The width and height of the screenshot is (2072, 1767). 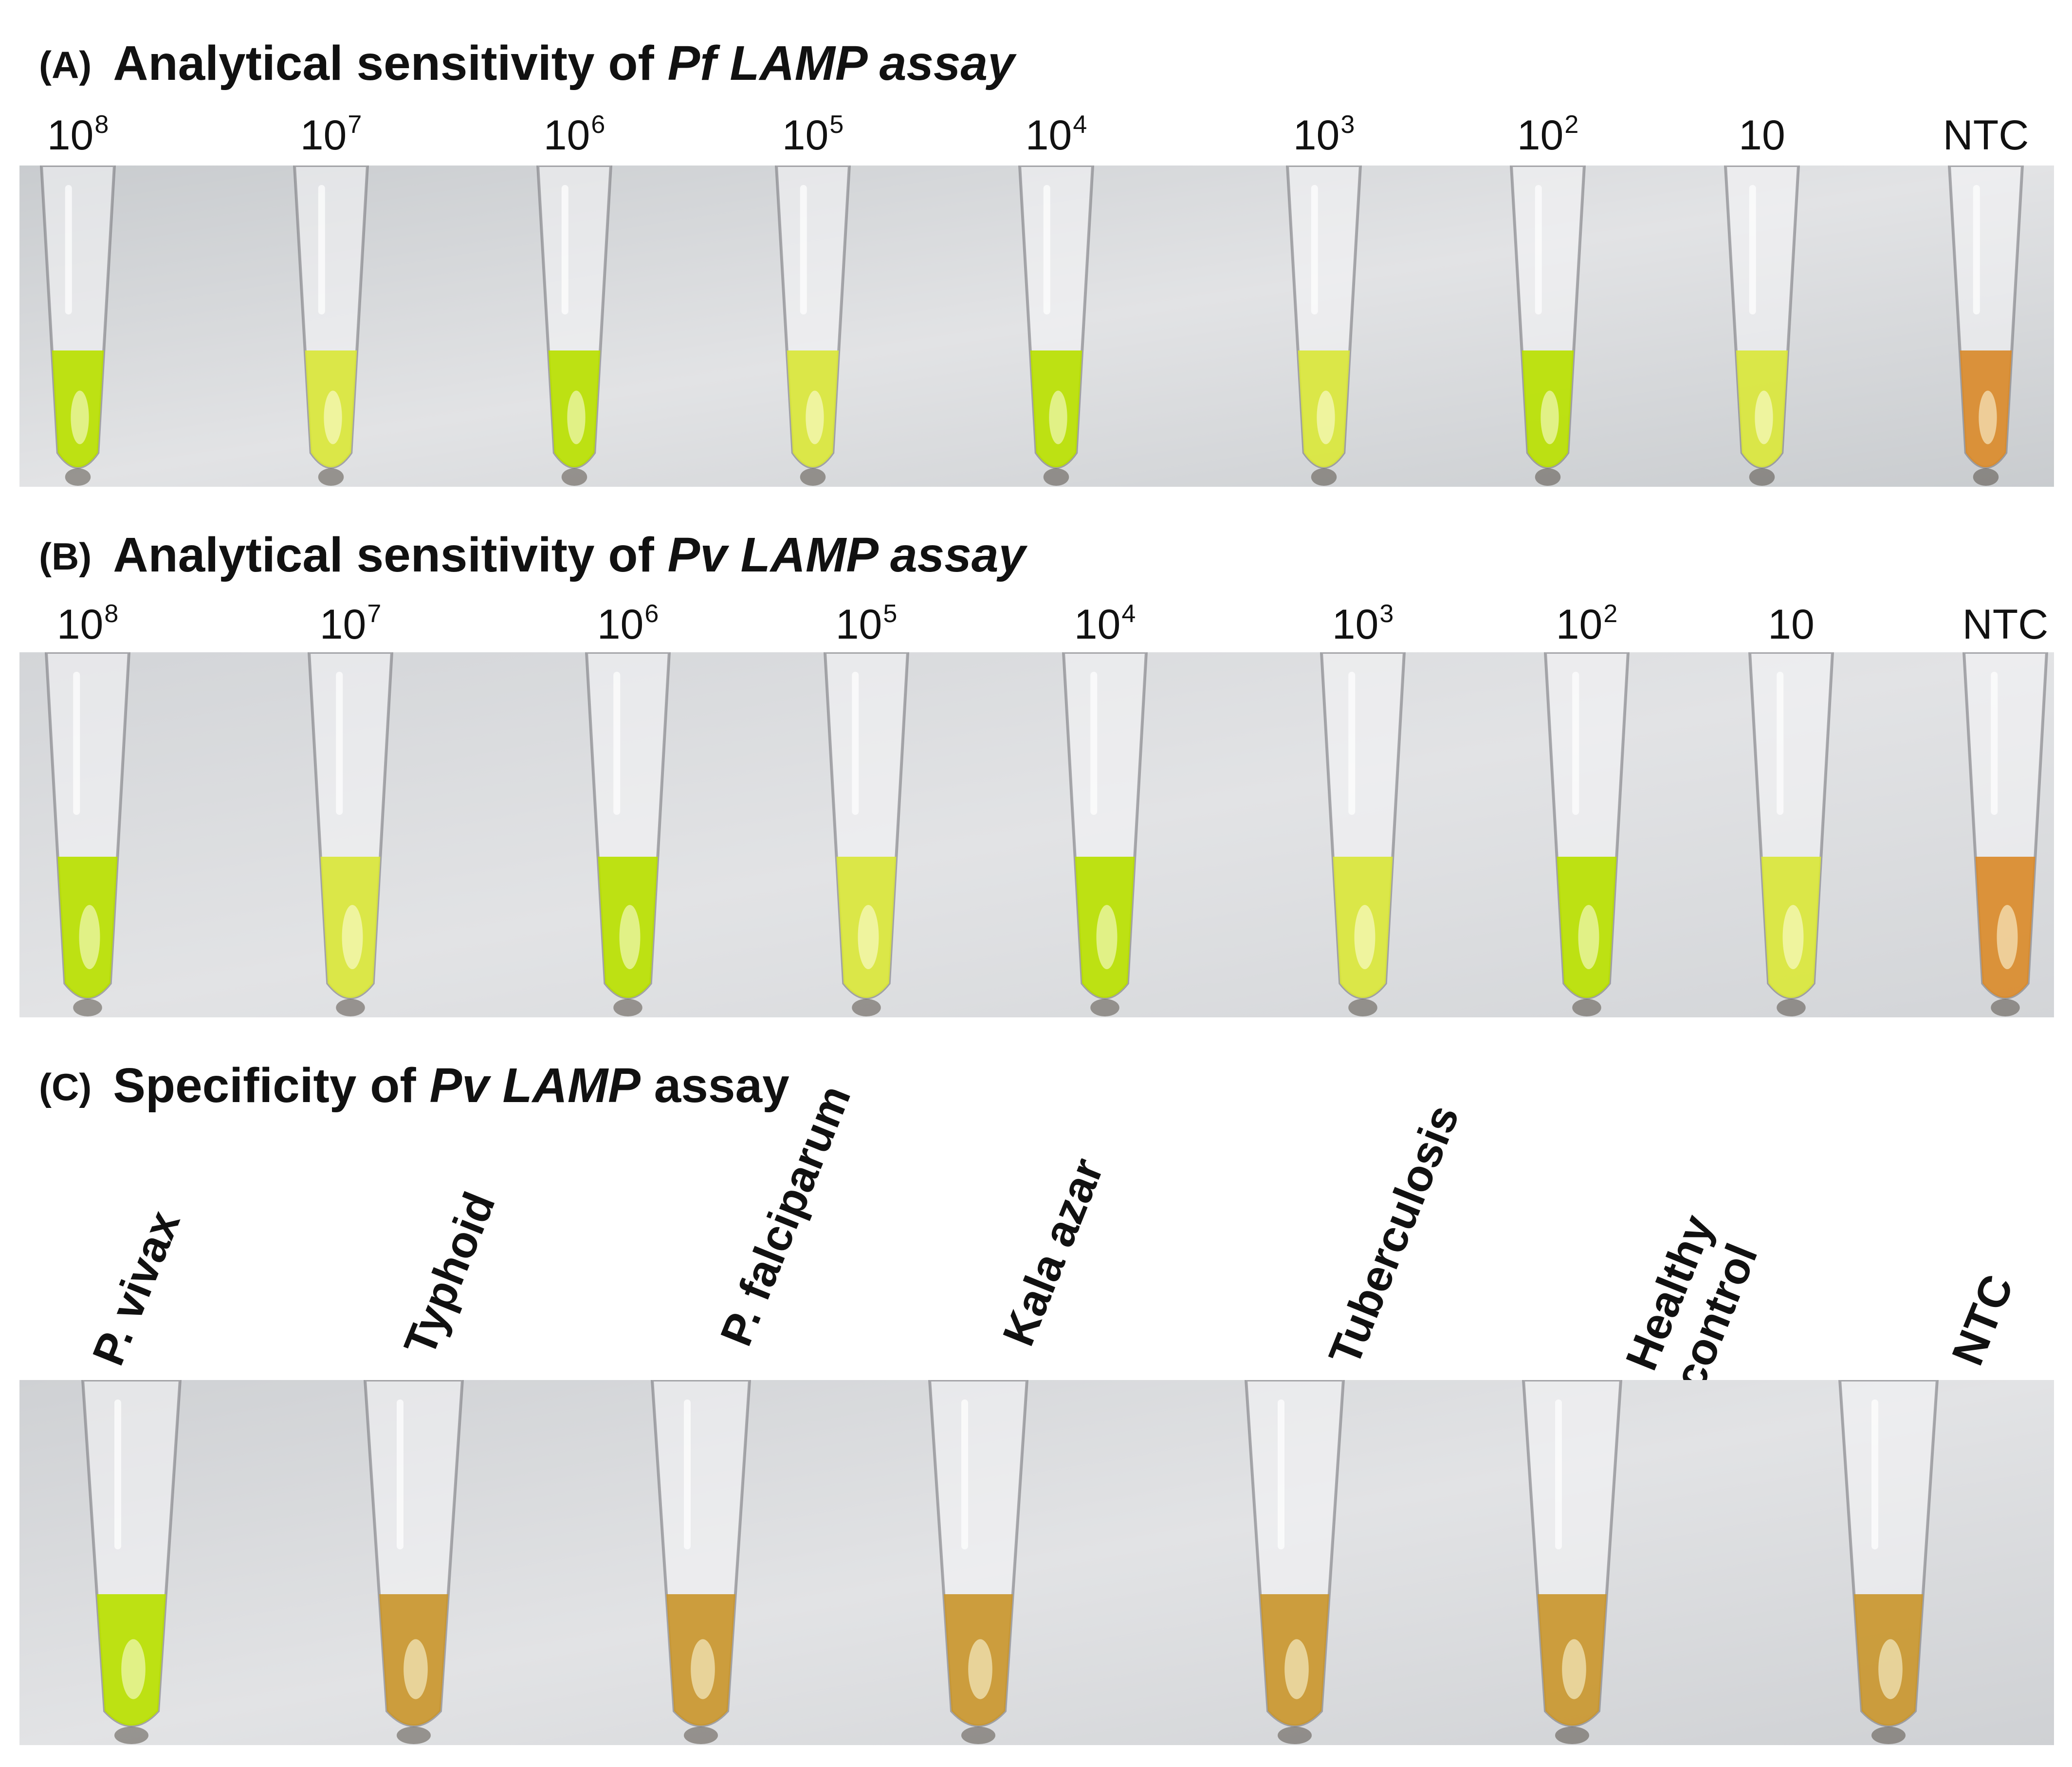 I want to click on sample-label-line: Typhoid, so click(x=449, y=1274).